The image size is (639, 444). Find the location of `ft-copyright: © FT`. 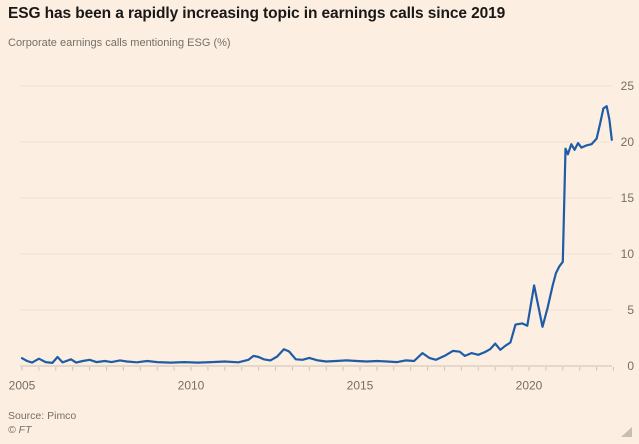

ft-copyright: © FT is located at coordinates (20, 430).